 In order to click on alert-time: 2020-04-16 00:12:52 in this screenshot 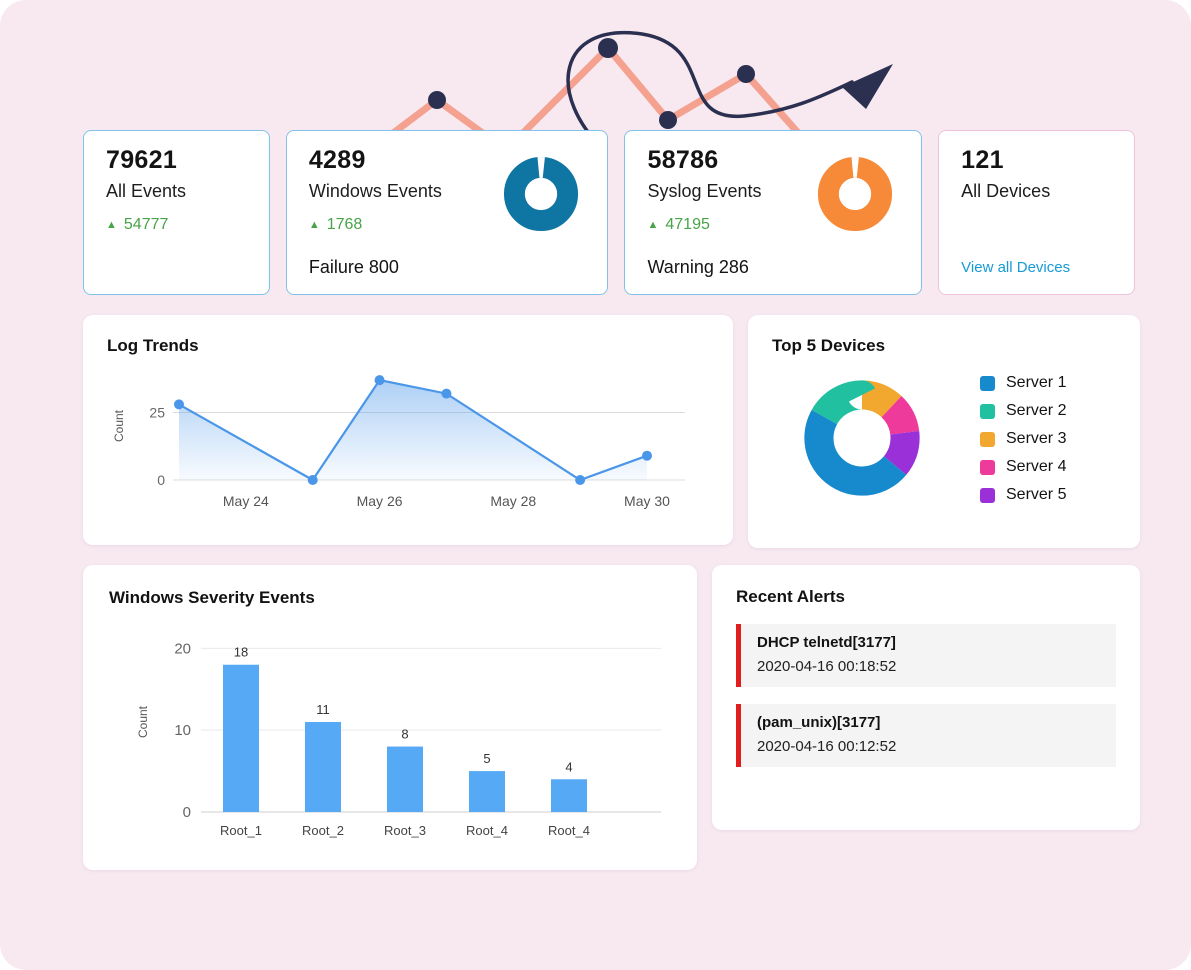, I will do `click(827, 746)`.